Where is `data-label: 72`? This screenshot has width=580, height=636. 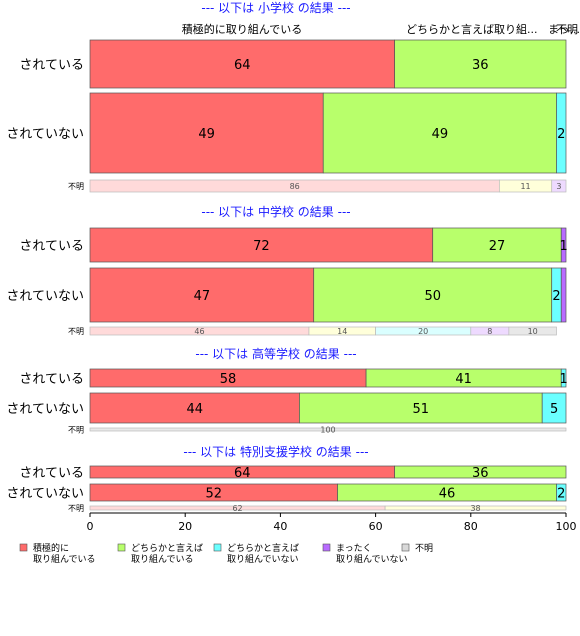
data-label: 72 is located at coordinates (261, 246).